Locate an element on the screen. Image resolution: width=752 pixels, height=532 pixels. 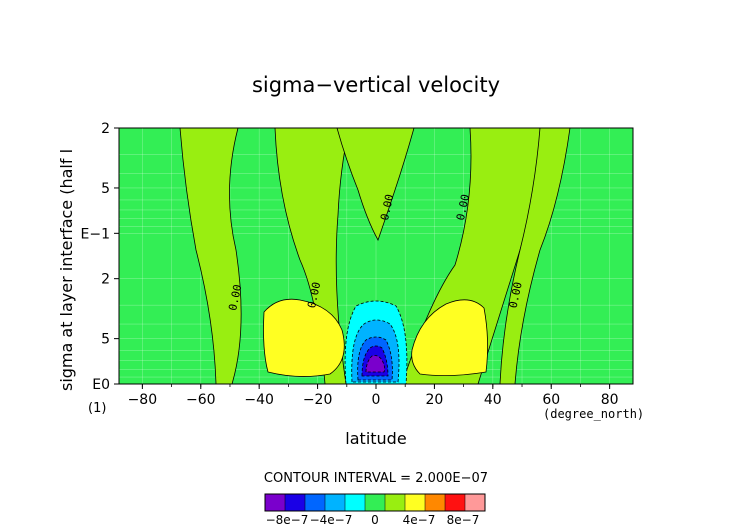
y-axis-label: sigma at layer interface (half l is located at coordinates (66, 270).